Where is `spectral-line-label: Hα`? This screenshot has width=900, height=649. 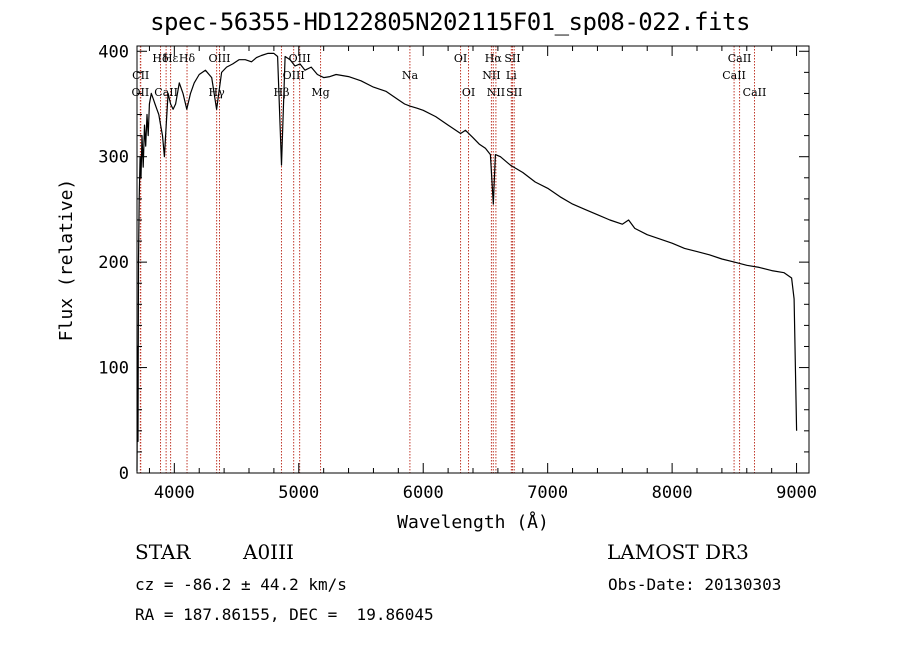 spectral-line-label: Hα is located at coordinates (494, 58).